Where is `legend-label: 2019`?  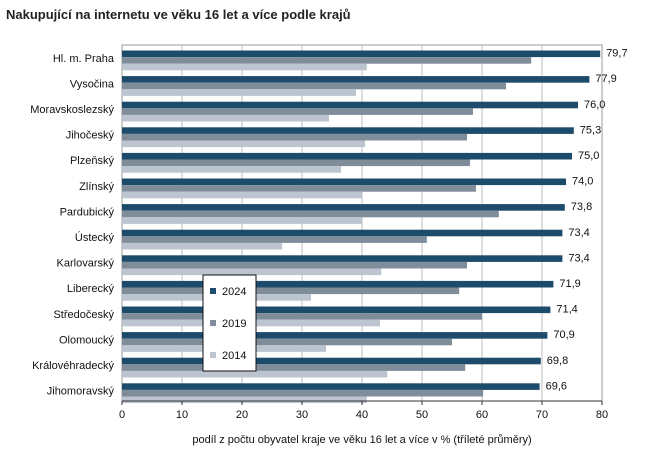
legend-label: 2019 is located at coordinates (234, 324).